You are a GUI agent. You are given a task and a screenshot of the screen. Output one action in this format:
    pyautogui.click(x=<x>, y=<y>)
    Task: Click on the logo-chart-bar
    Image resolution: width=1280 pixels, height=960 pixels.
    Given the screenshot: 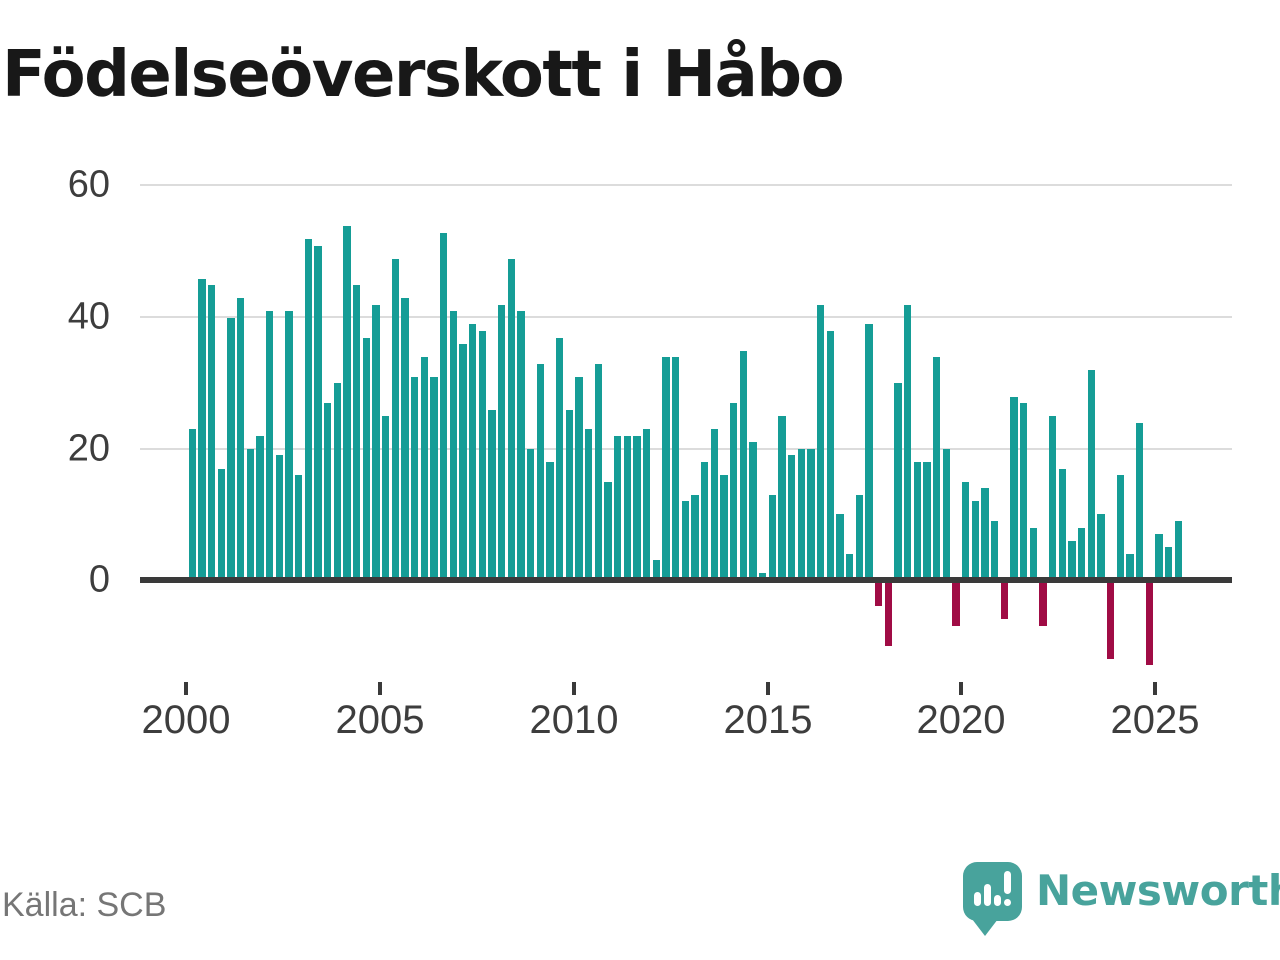 What is the action you would take?
    pyautogui.click(x=997, y=900)
    